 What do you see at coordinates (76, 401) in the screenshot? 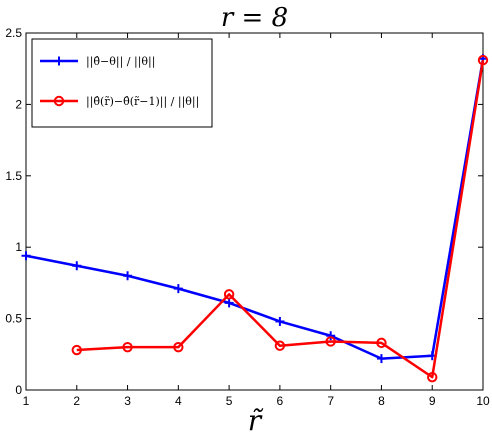
I see `x-tick-label: 2` at bounding box center [76, 401].